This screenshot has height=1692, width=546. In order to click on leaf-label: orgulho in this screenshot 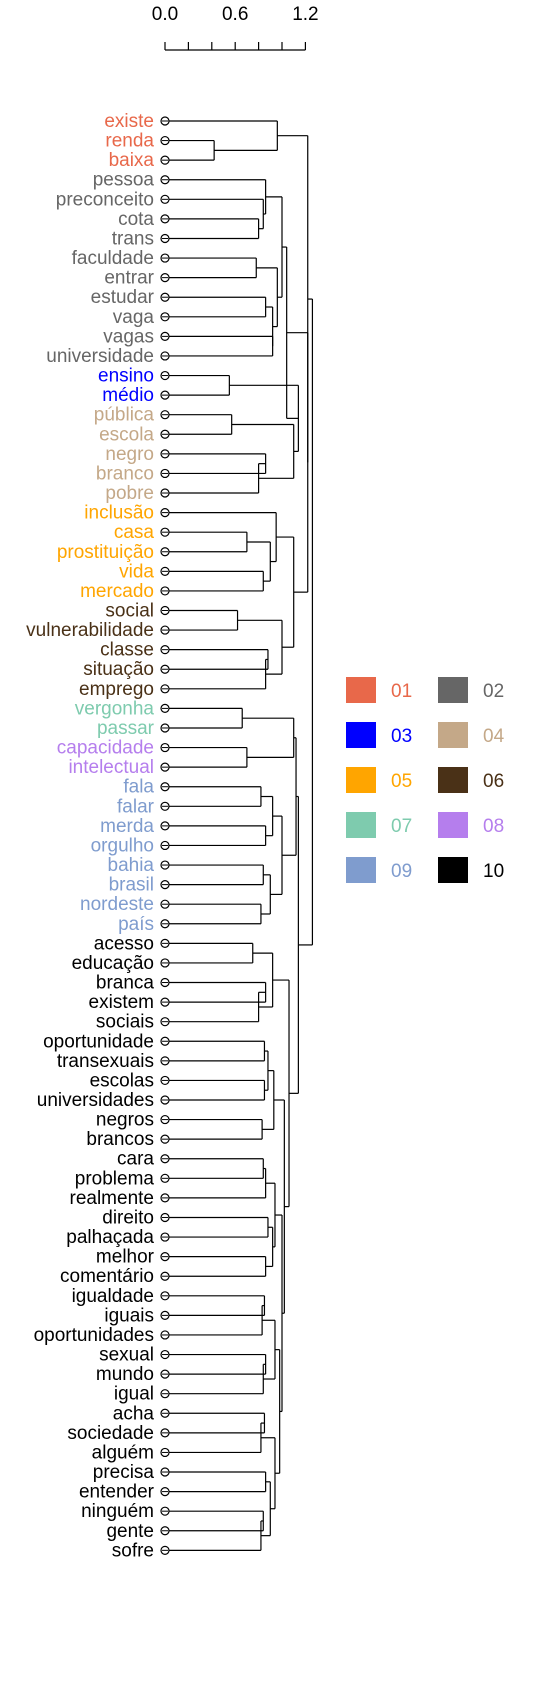, I will do `click(122, 845)`.